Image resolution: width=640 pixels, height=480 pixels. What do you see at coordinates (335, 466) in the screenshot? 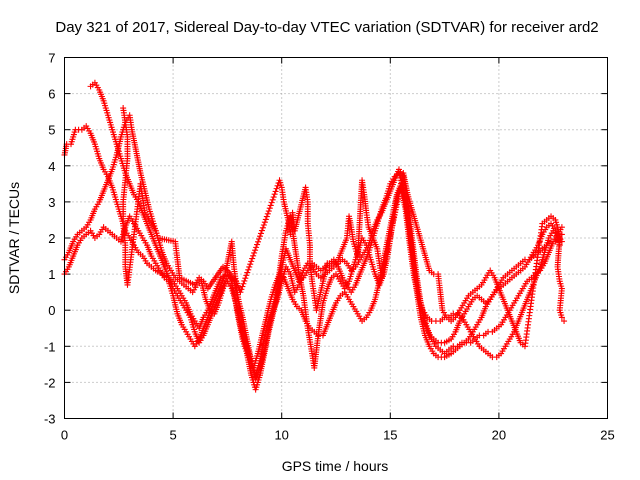
I see `x-axis-label: GPS time / hours` at bounding box center [335, 466].